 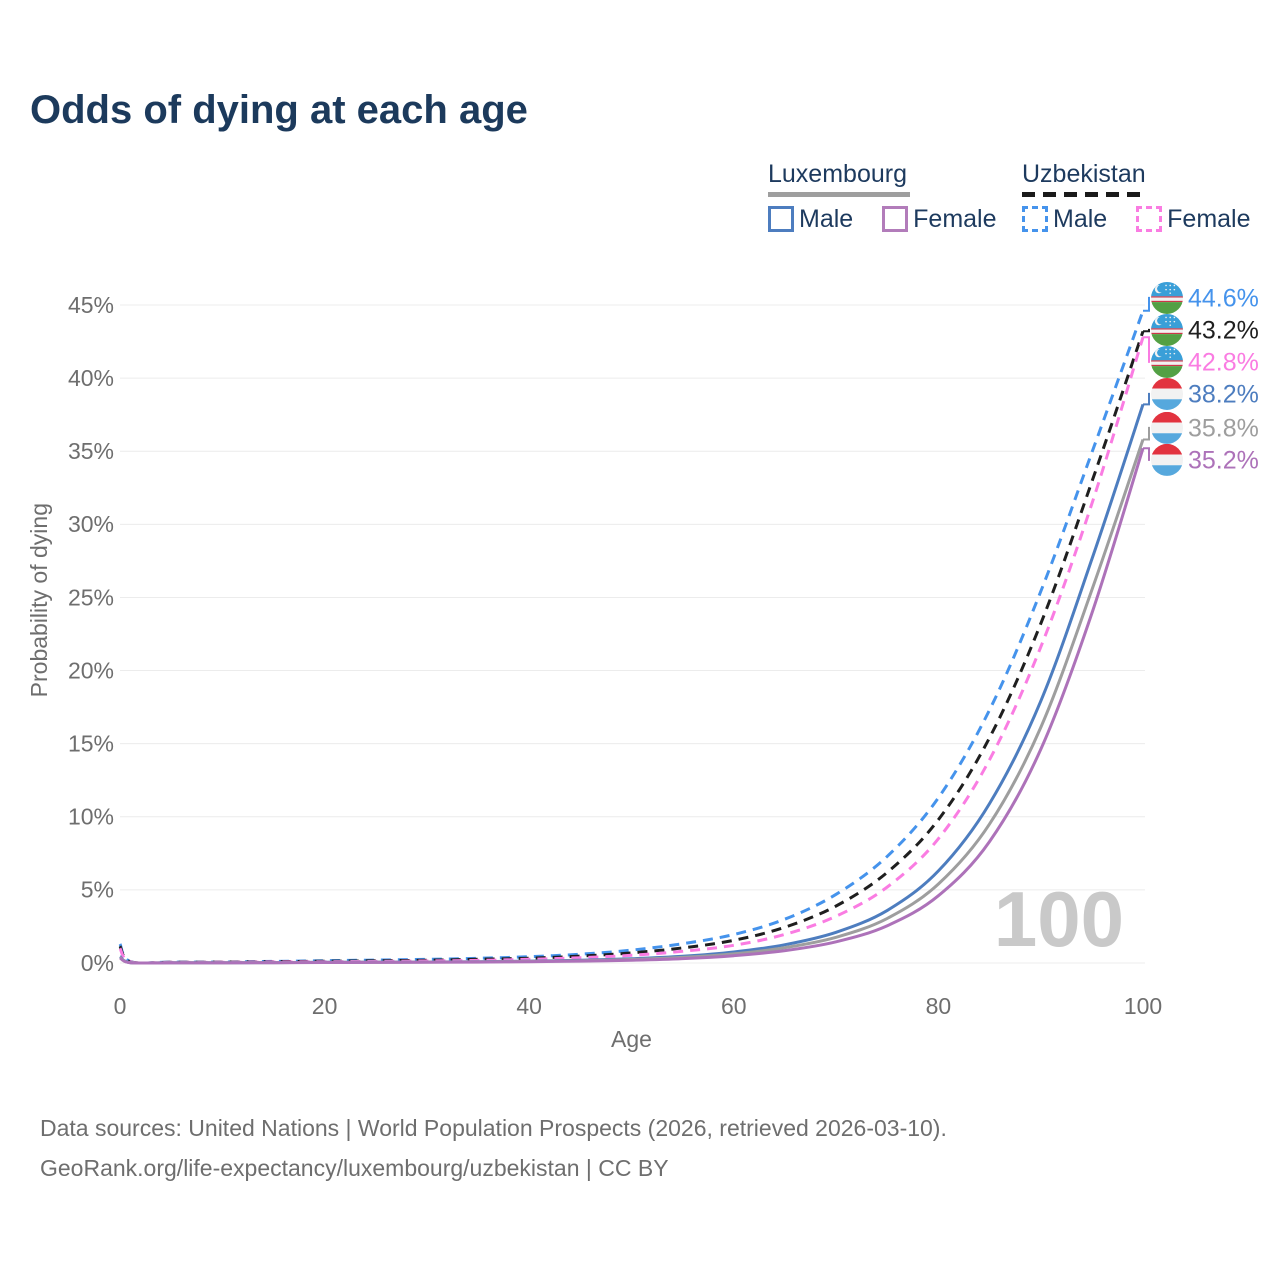 What do you see at coordinates (1035, 219) in the screenshot?
I see `uzbekistan-male-swatch-icon` at bounding box center [1035, 219].